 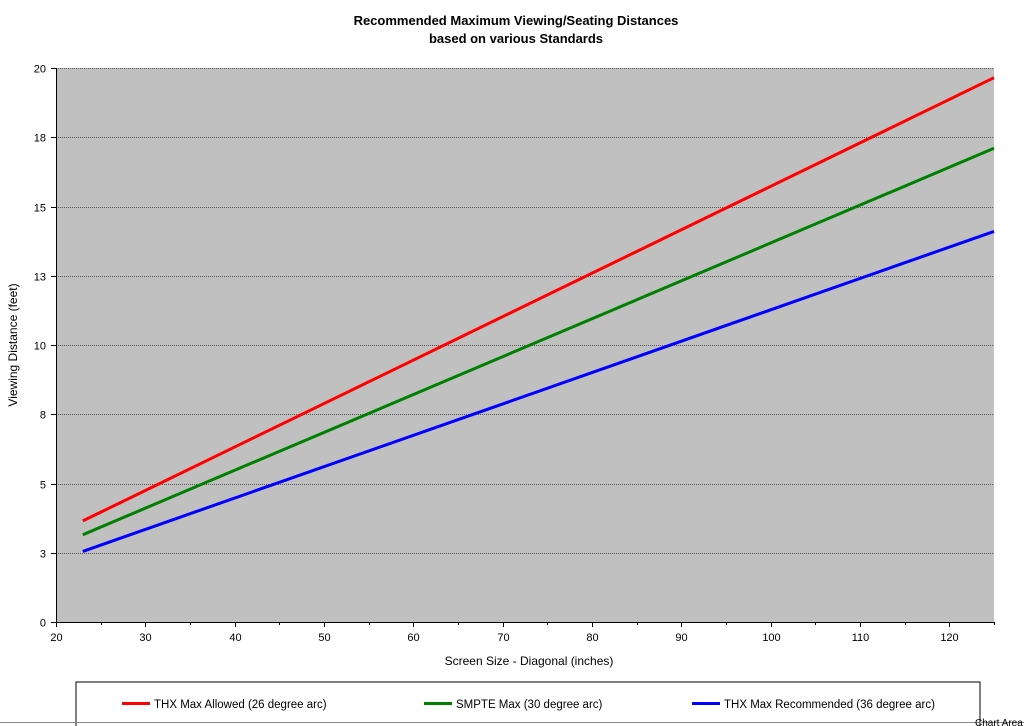 I want to click on y-tick-label: 15, so click(x=40, y=209).